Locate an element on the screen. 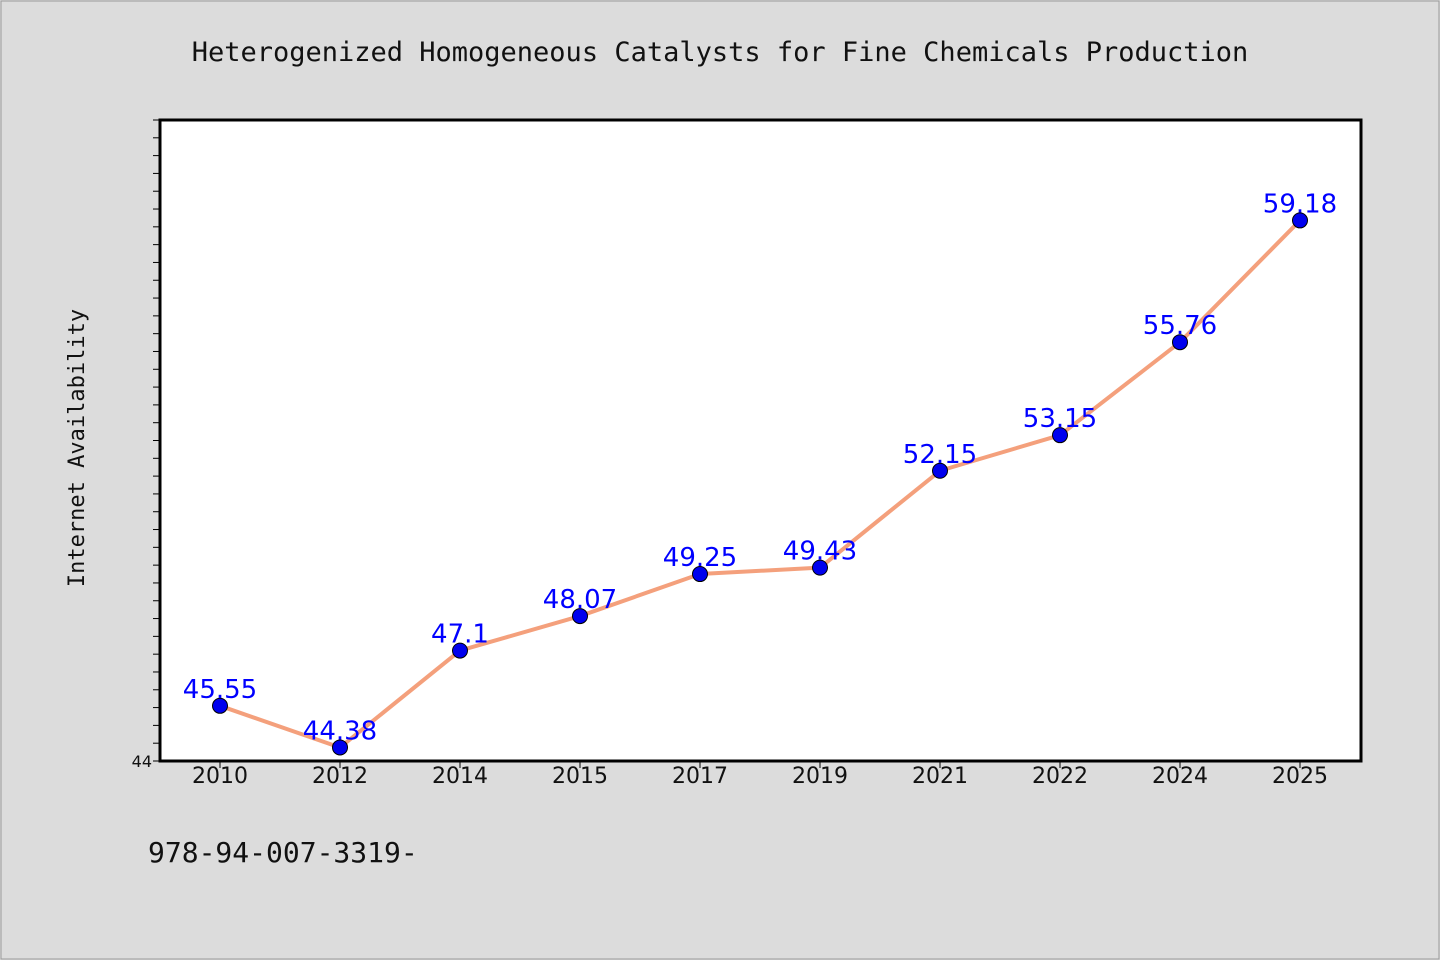 This screenshot has height=960, width=1440. data-label: 44.38 is located at coordinates (340, 731).